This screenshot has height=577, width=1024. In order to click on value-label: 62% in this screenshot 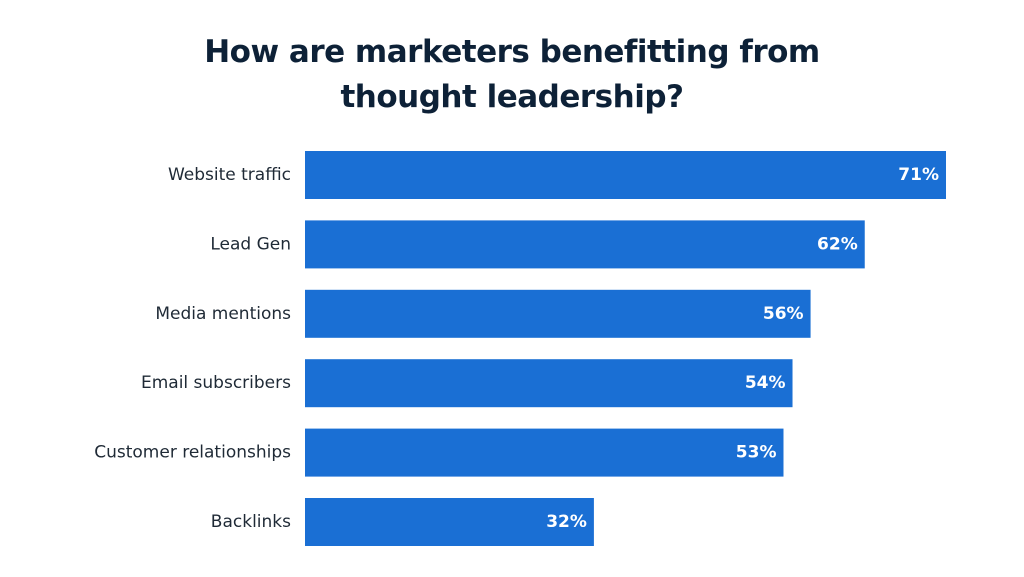, I will do `click(837, 244)`.